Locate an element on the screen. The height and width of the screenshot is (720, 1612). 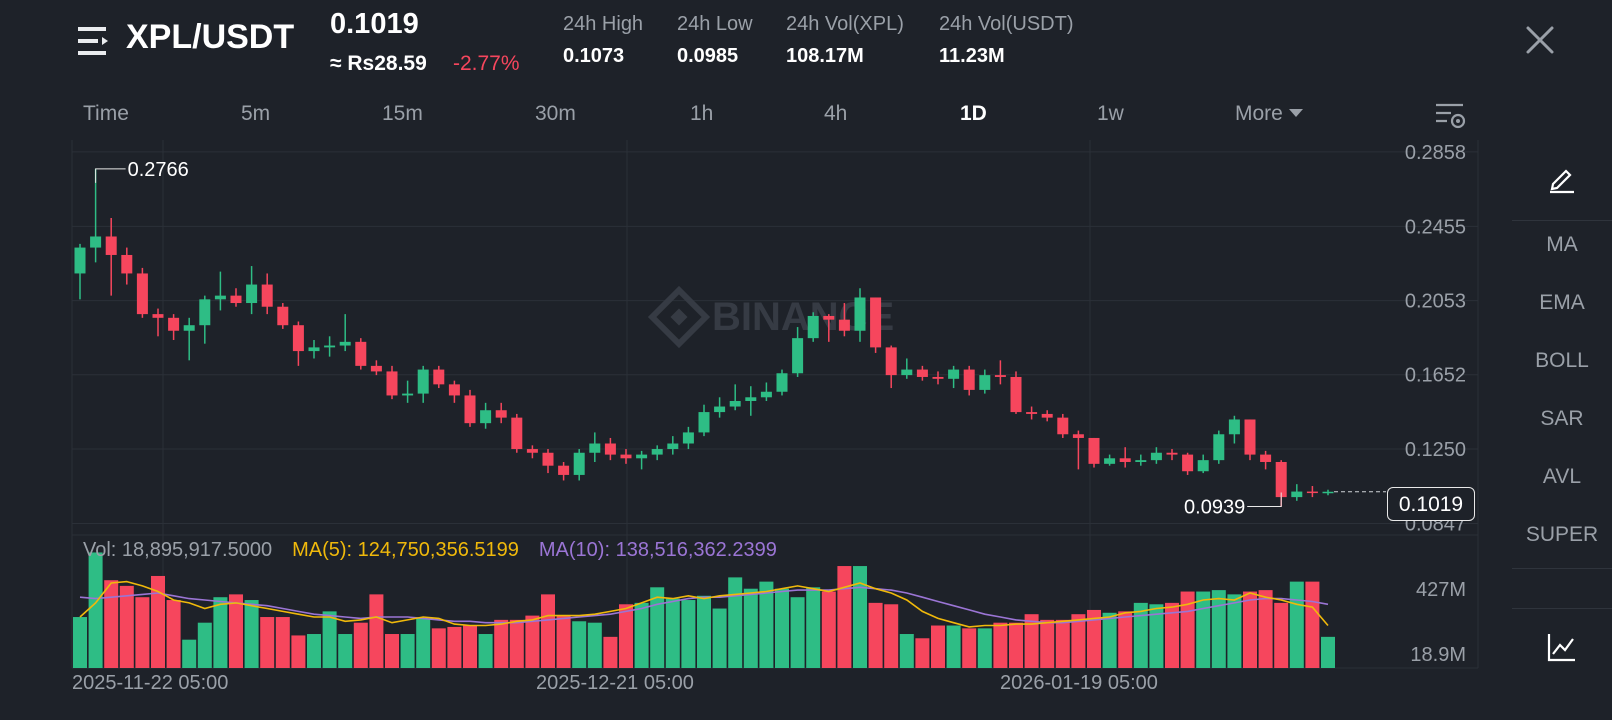
tab-5m: 5m is located at coordinates (256, 113).